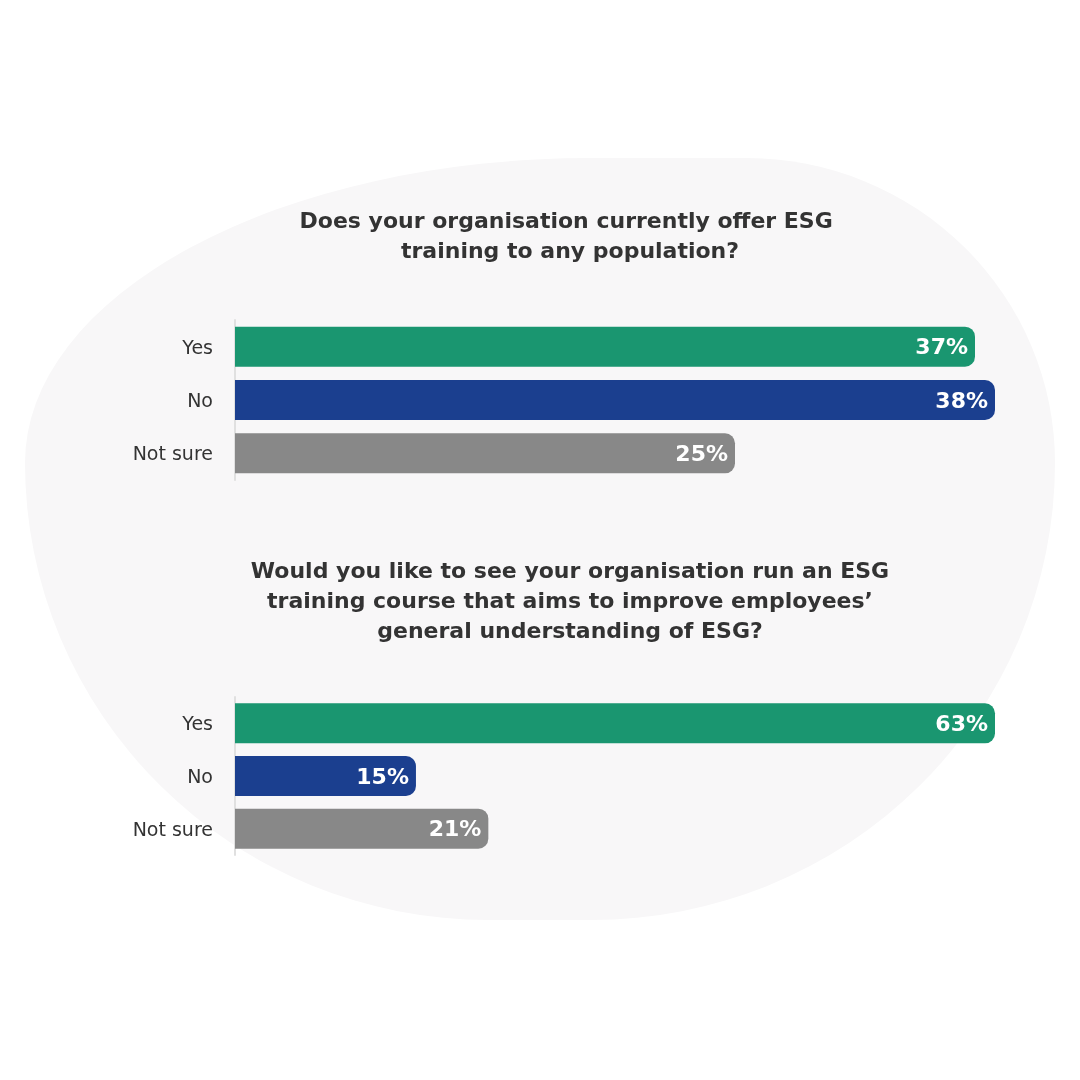  Describe the element at coordinates (961, 723) in the screenshot. I see `data-label: 63%` at that location.